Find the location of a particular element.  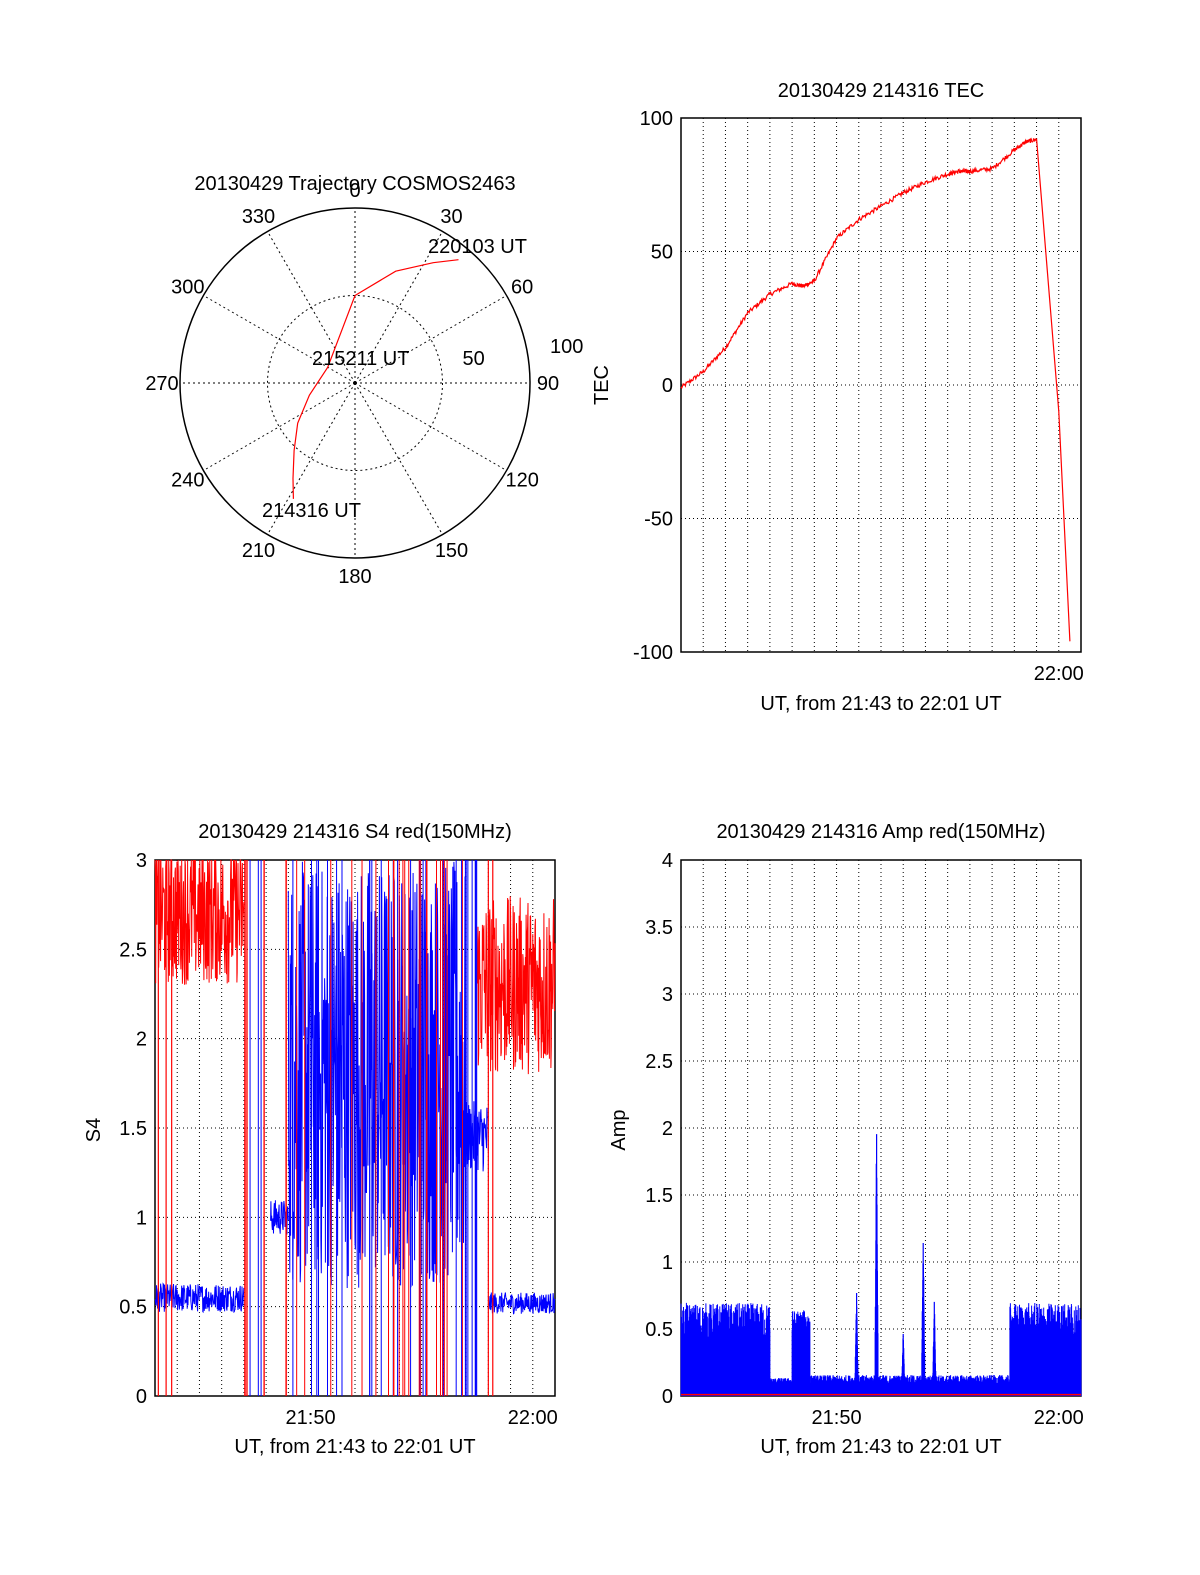

amp-ytick-label: 1 is located at coordinates (667, 1263).